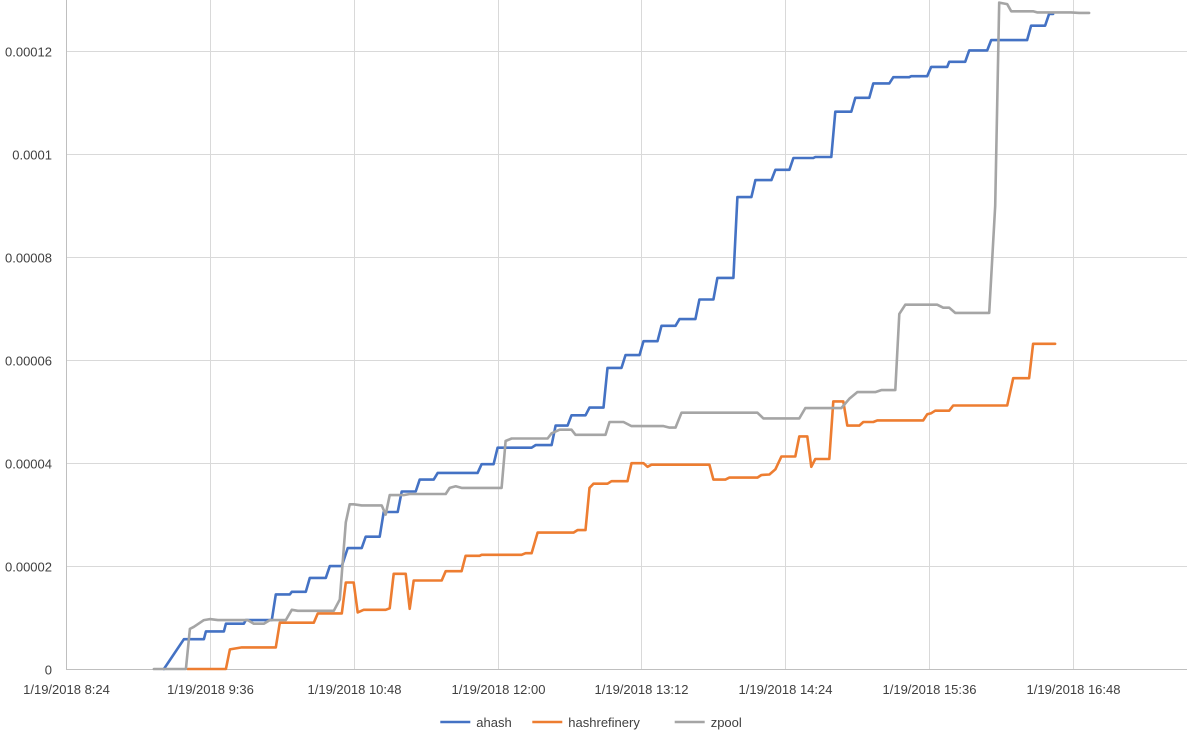 The width and height of the screenshot is (1187, 742). Describe the element at coordinates (28, 464) in the screenshot. I see `y-tick-label: 0.00004` at that location.